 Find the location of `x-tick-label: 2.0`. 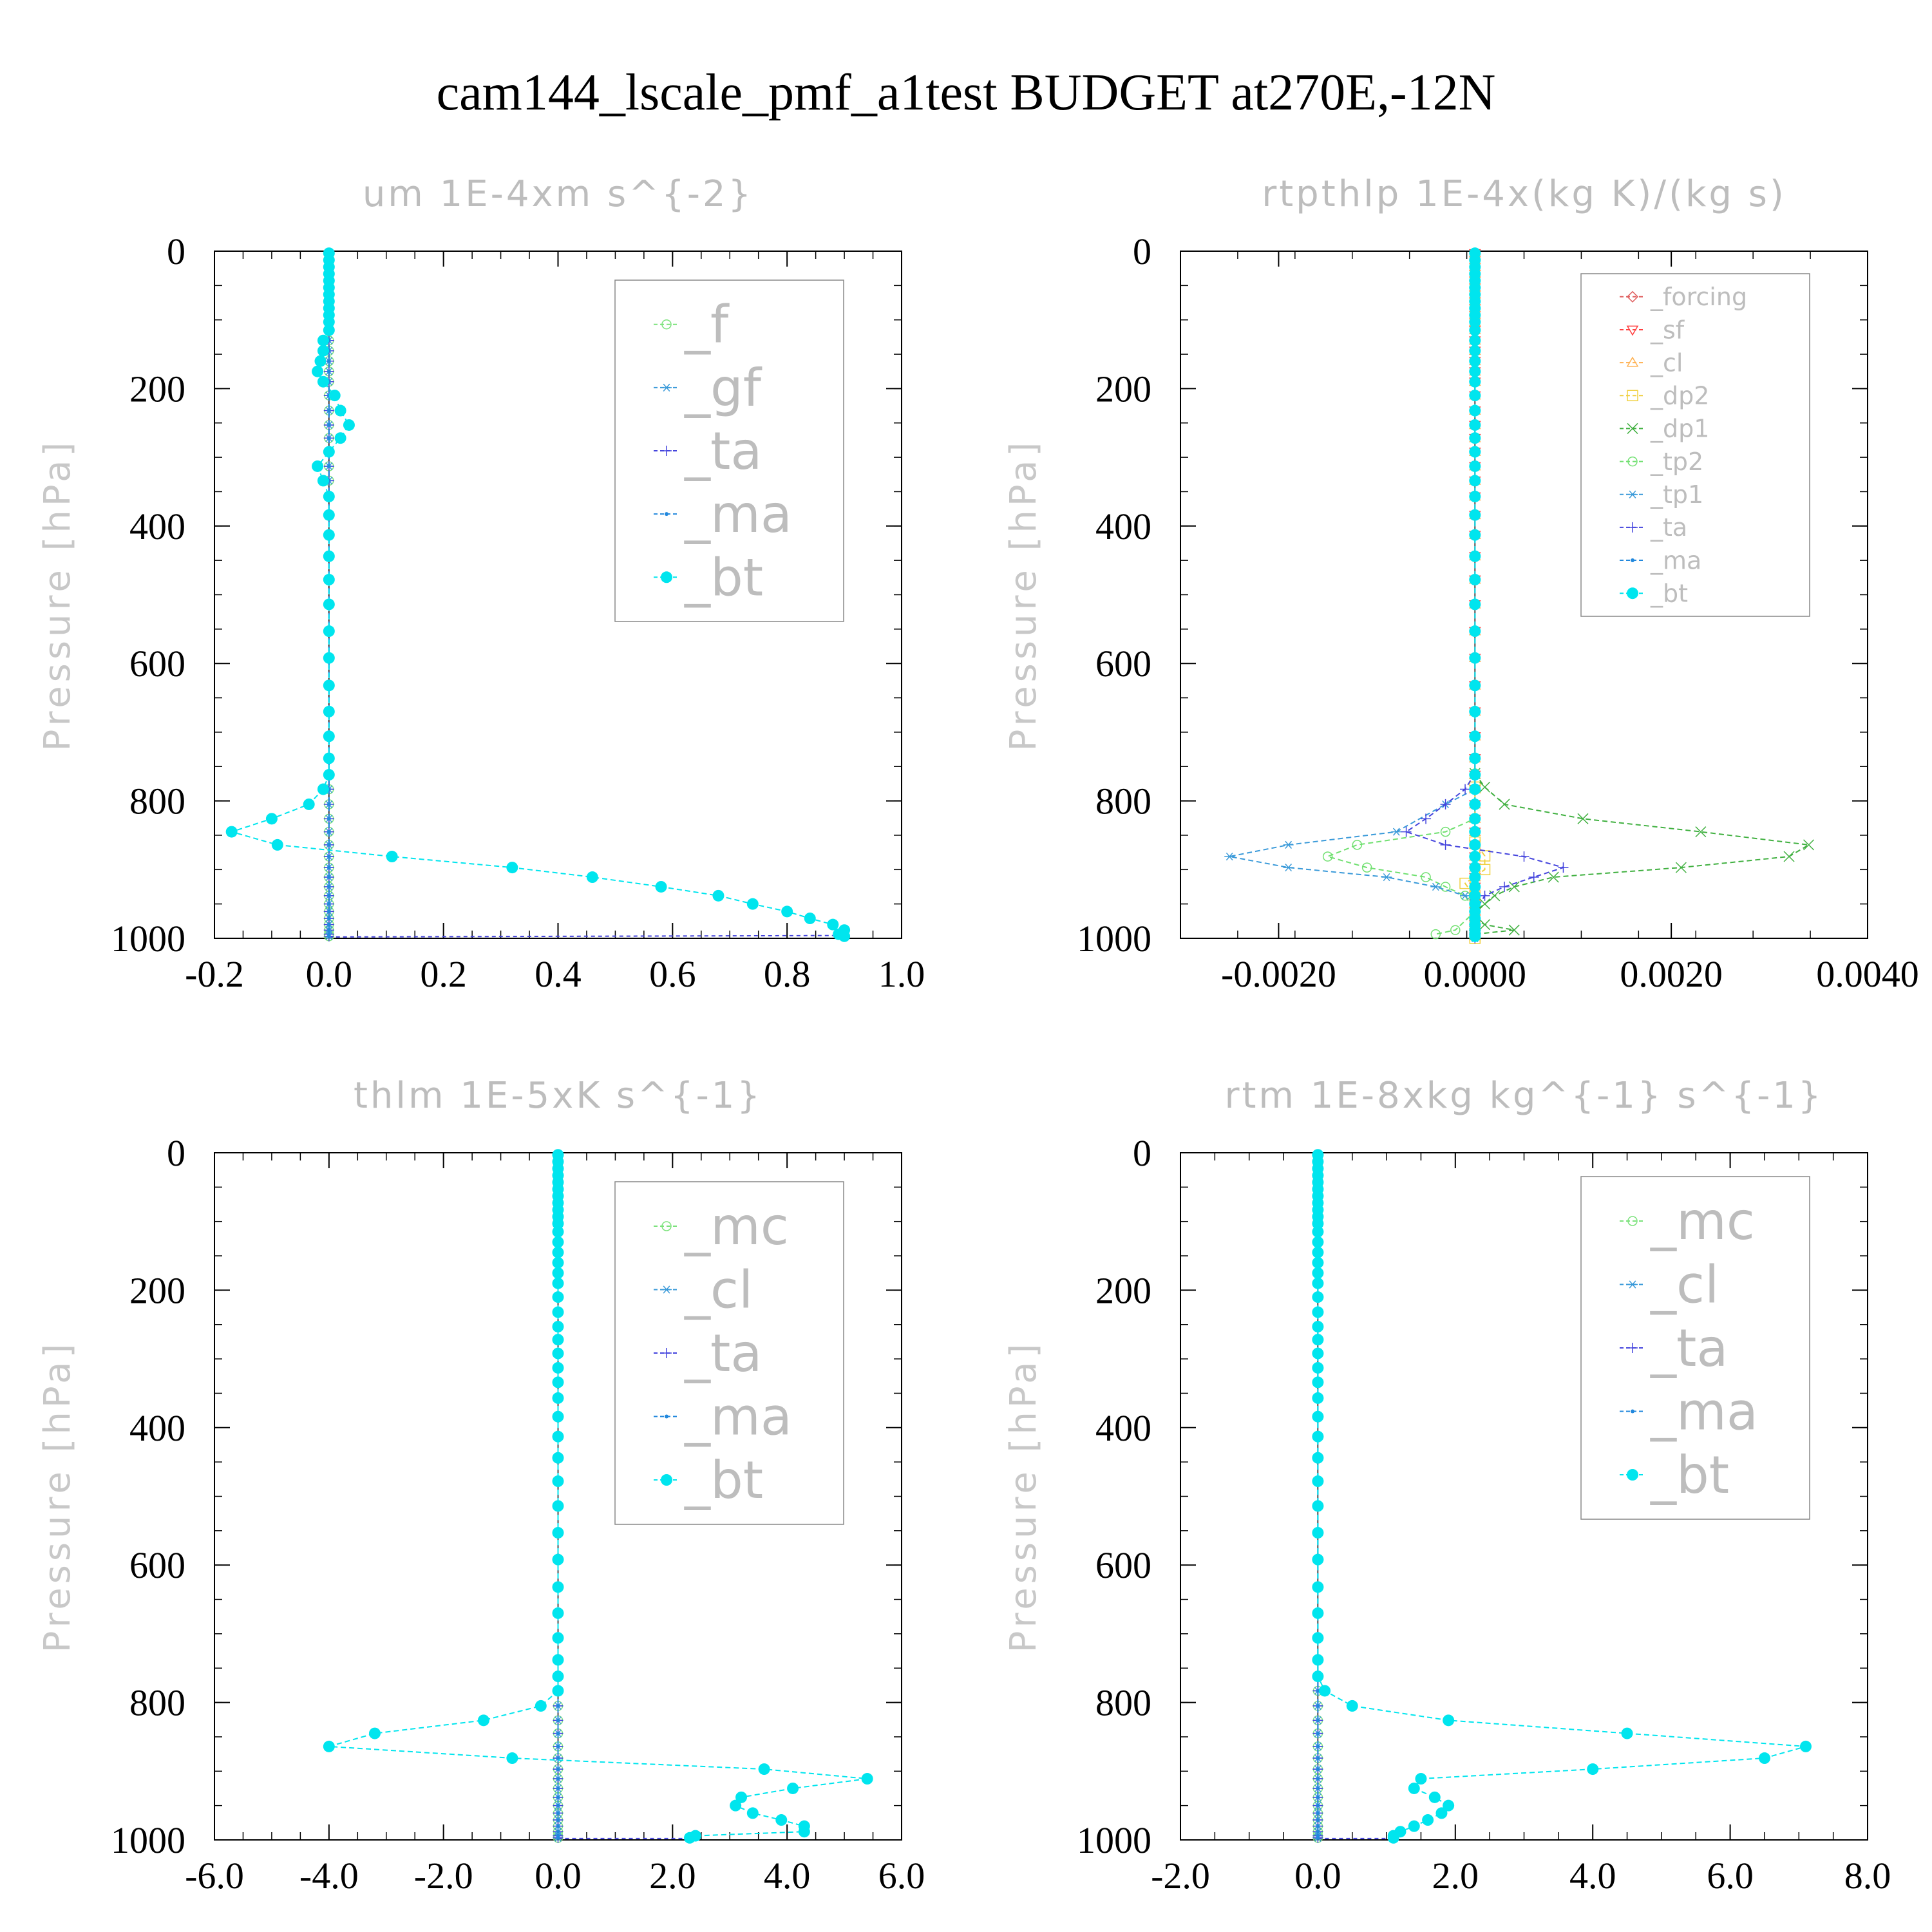

x-tick-label: 2.0 is located at coordinates (1455, 1876).